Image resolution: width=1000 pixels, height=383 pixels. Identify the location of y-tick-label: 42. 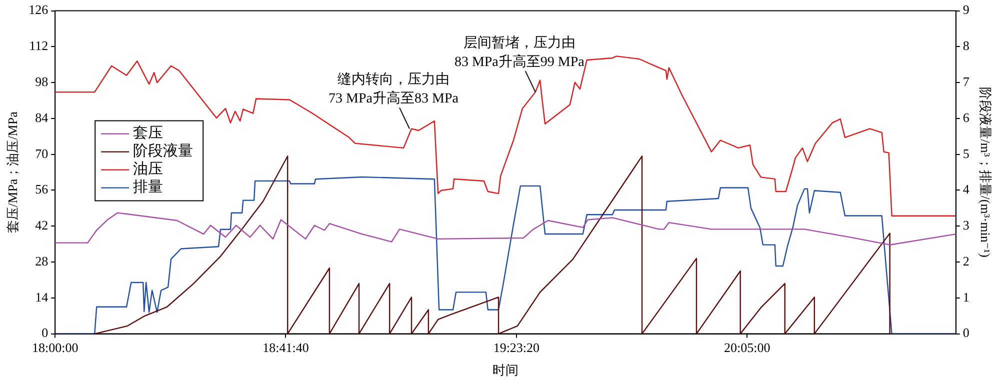
(41, 225).